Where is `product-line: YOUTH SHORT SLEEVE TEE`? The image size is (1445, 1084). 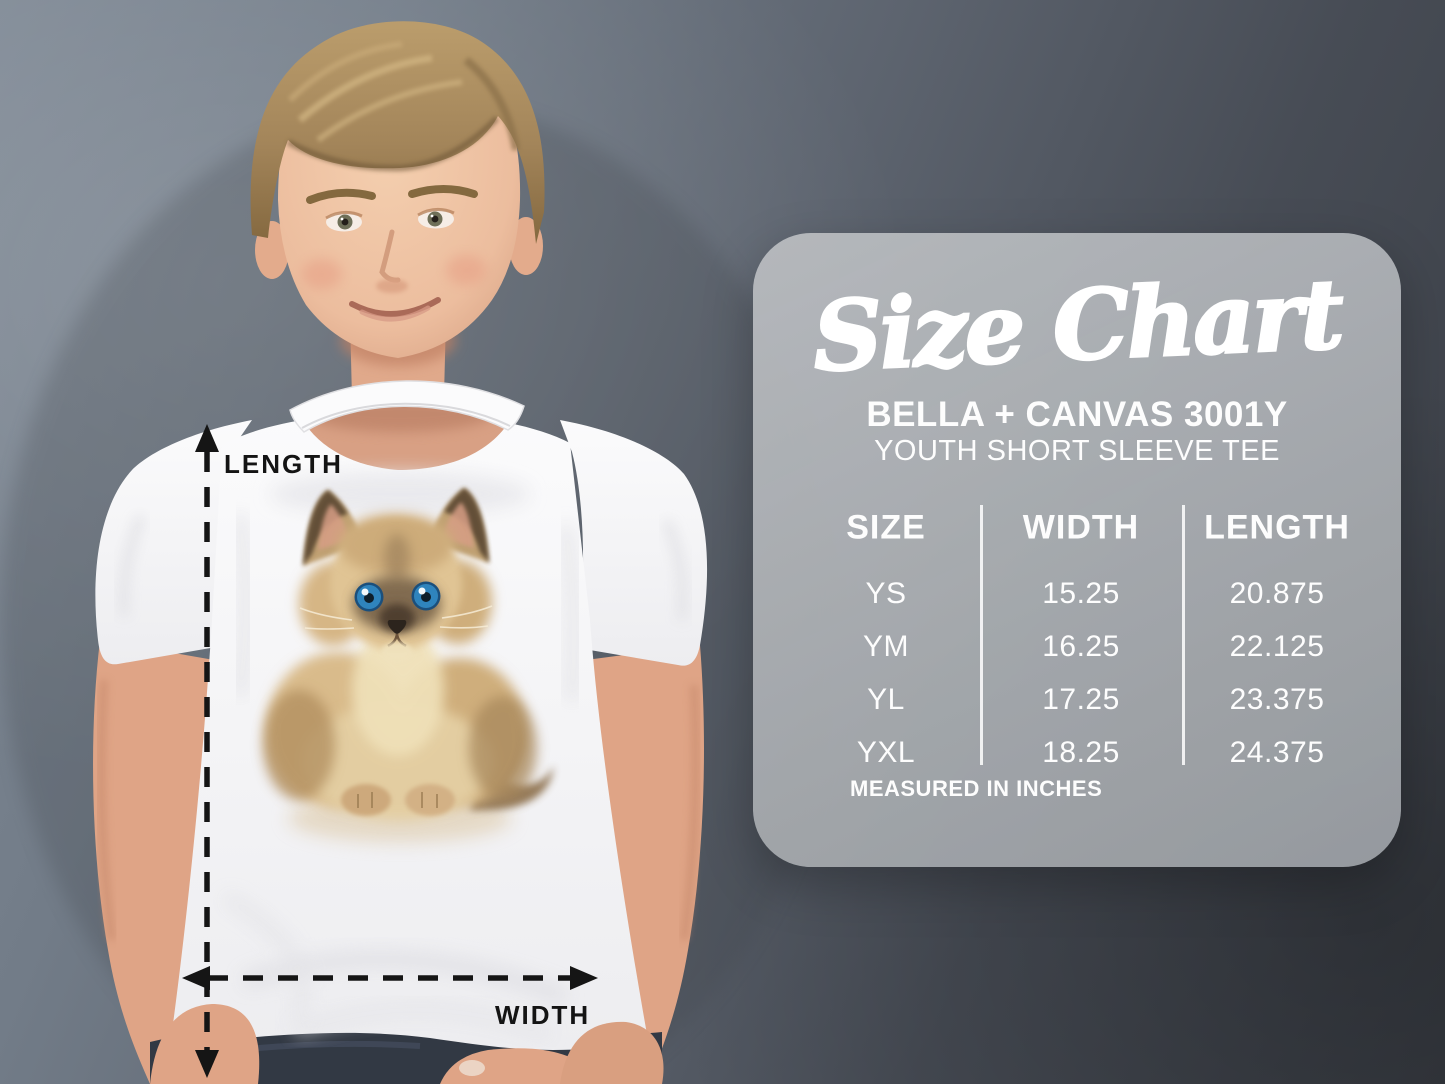 product-line: YOUTH SHORT SLEEVE TEE is located at coordinates (1077, 451).